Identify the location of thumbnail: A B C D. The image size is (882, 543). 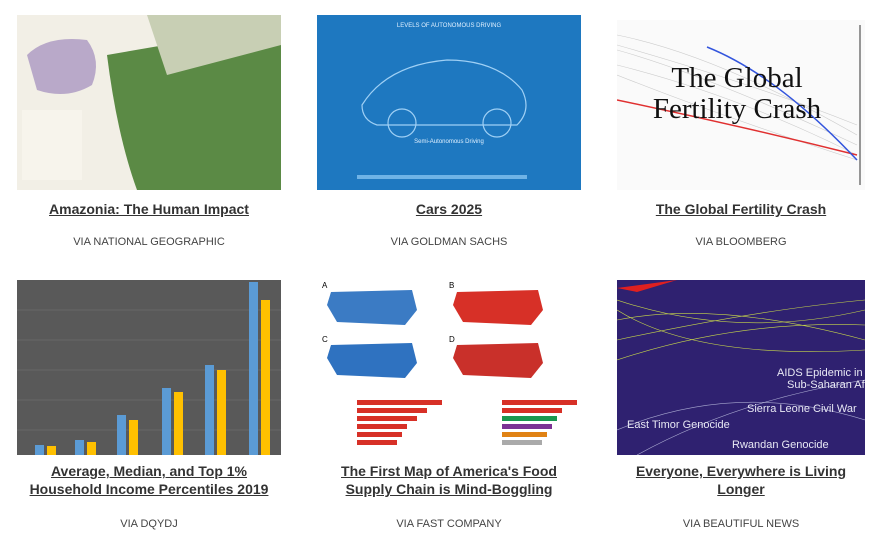
(449, 367).